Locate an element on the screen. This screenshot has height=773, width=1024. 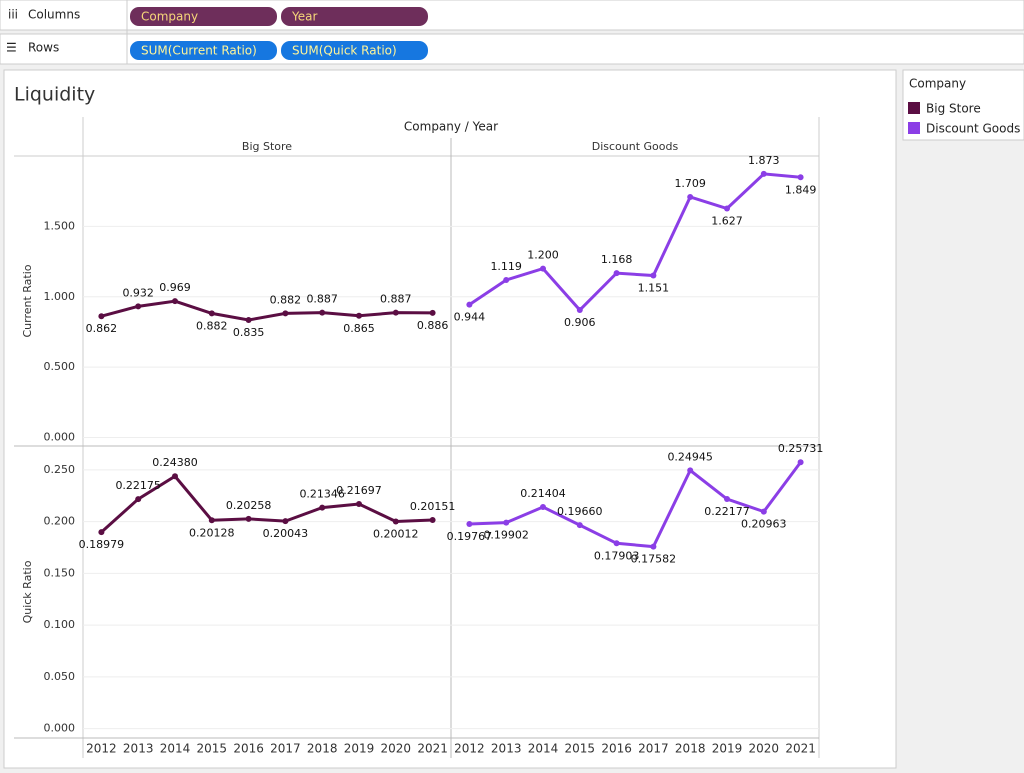
data-label: 0.18979 is located at coordinates (102, 544).